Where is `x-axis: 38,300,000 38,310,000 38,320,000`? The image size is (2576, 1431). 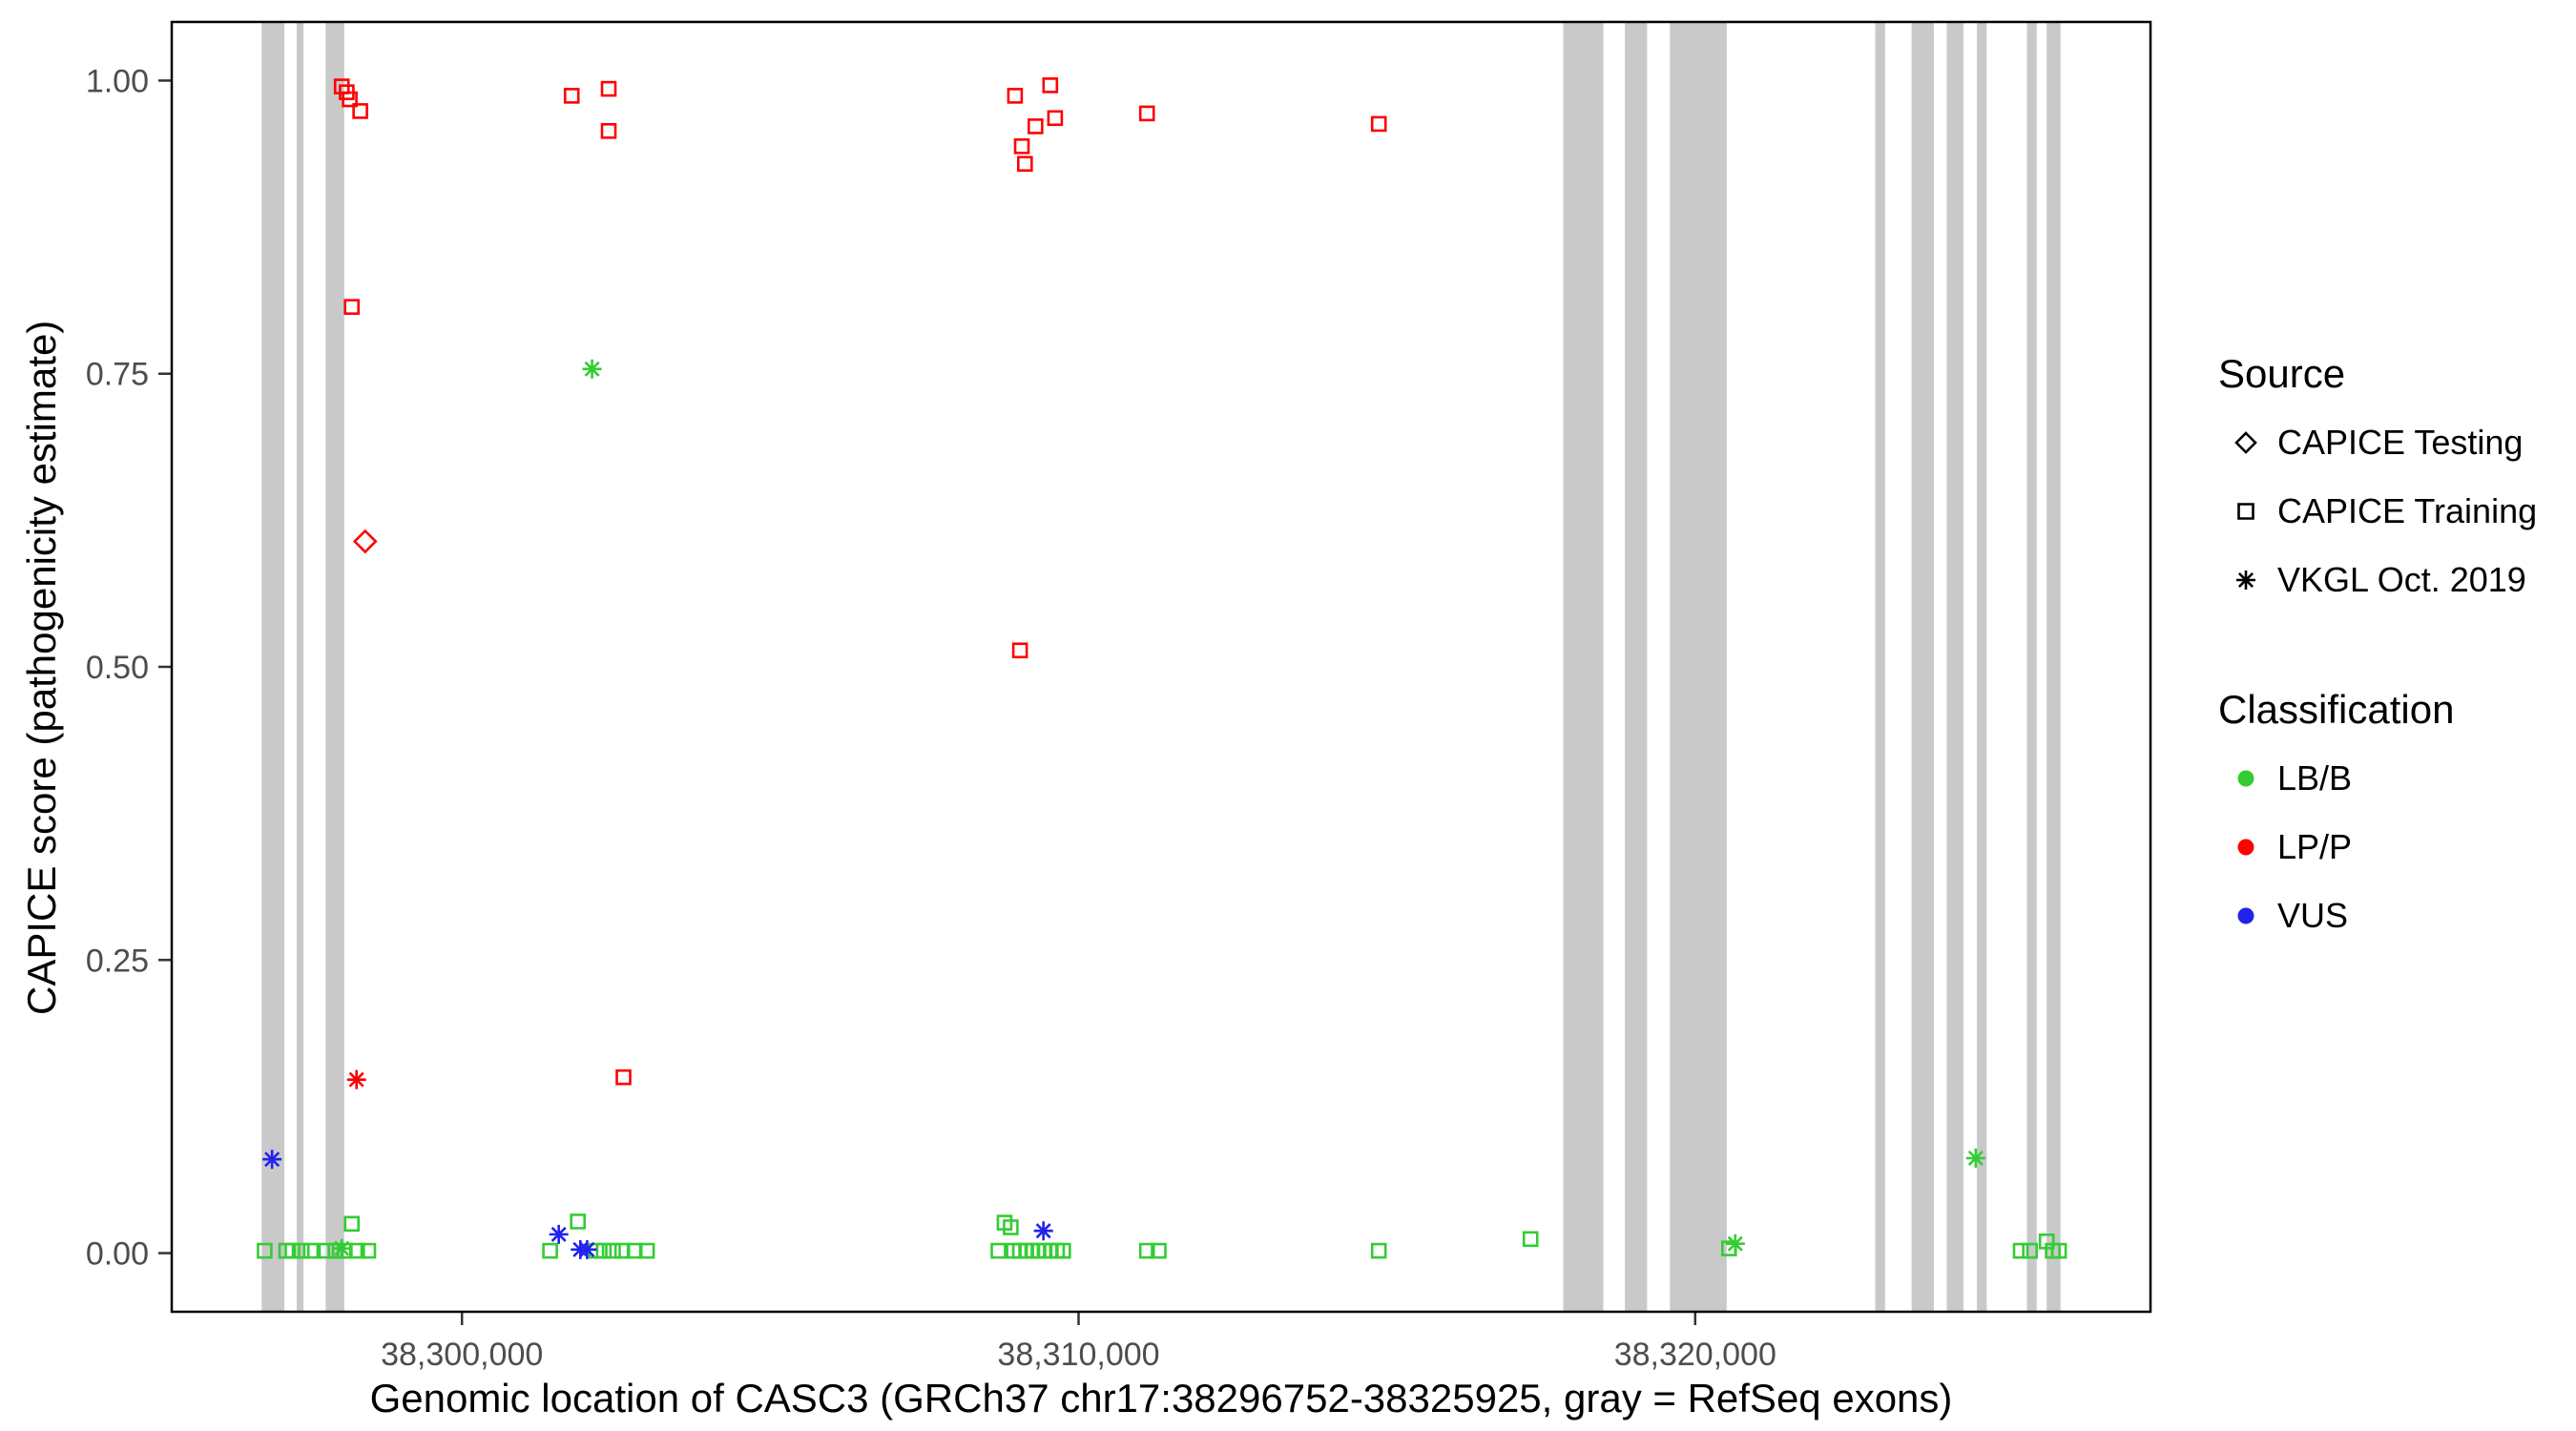 x-axis: 38,300,000 38,310,000 38,320,000 is located at coordinates (1078, 1342).